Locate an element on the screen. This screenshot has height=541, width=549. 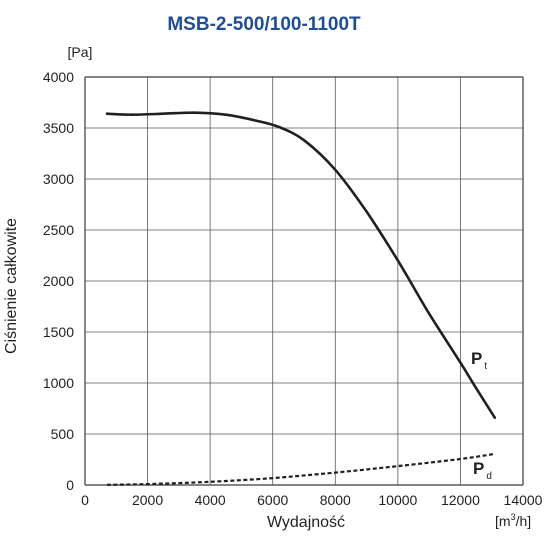
y-tick-label: 1000 is located at coordinates (58, 383).